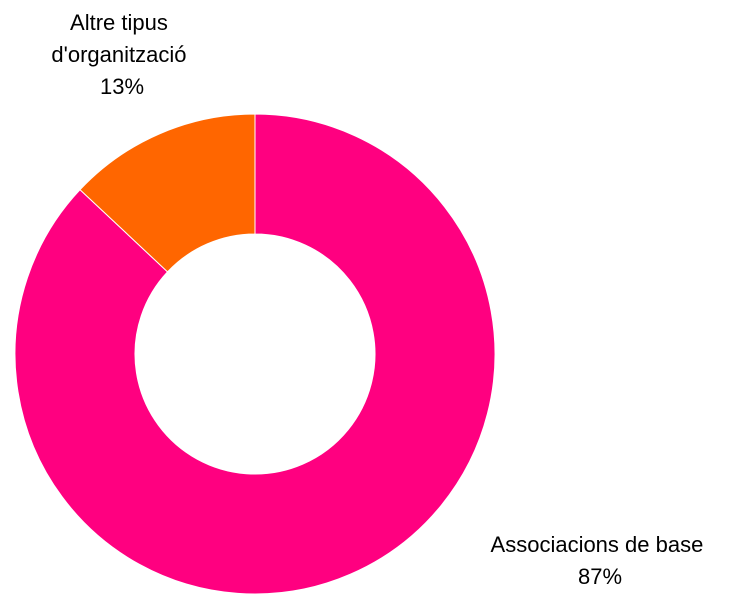  I want to click on data-label-altre-tipus-line2: d'organització, so click(118, 54).